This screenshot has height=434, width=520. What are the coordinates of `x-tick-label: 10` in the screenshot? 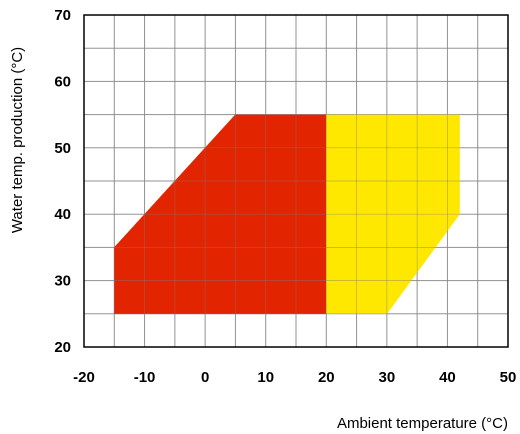 It's located at (265, 377).